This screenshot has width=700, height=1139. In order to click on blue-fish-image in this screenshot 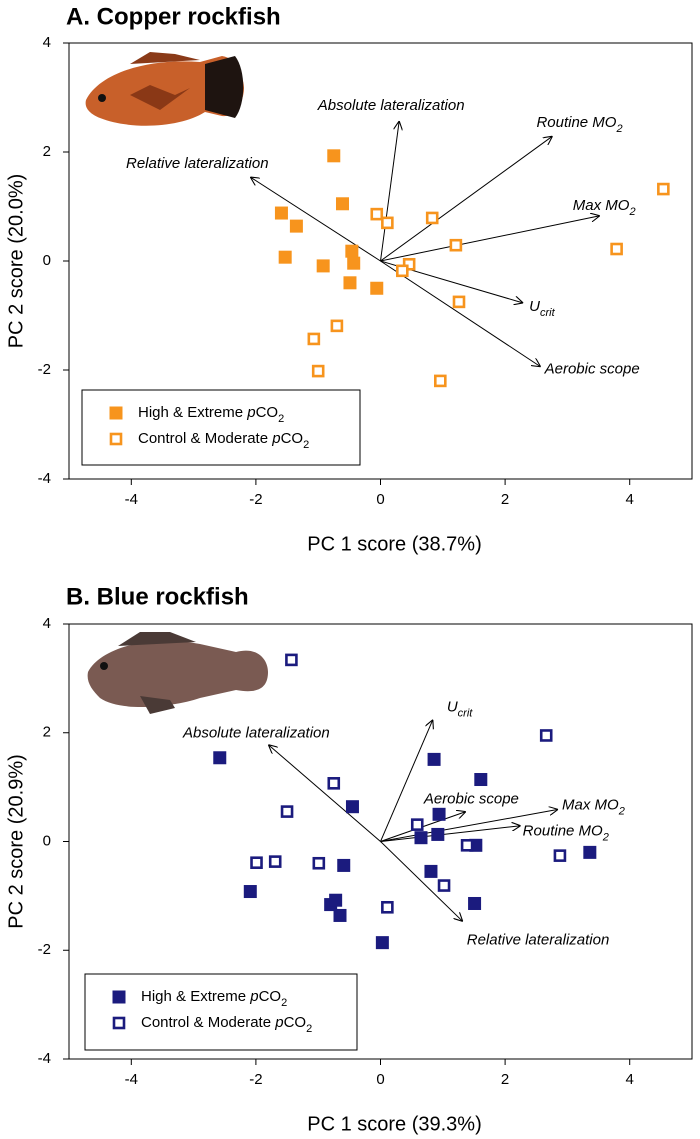, I will do `click(177, 673)`.